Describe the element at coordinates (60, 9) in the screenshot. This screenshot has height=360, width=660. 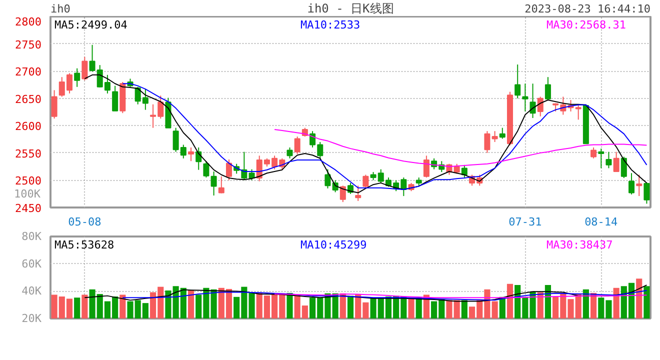
I see `text: ih0` at that location.